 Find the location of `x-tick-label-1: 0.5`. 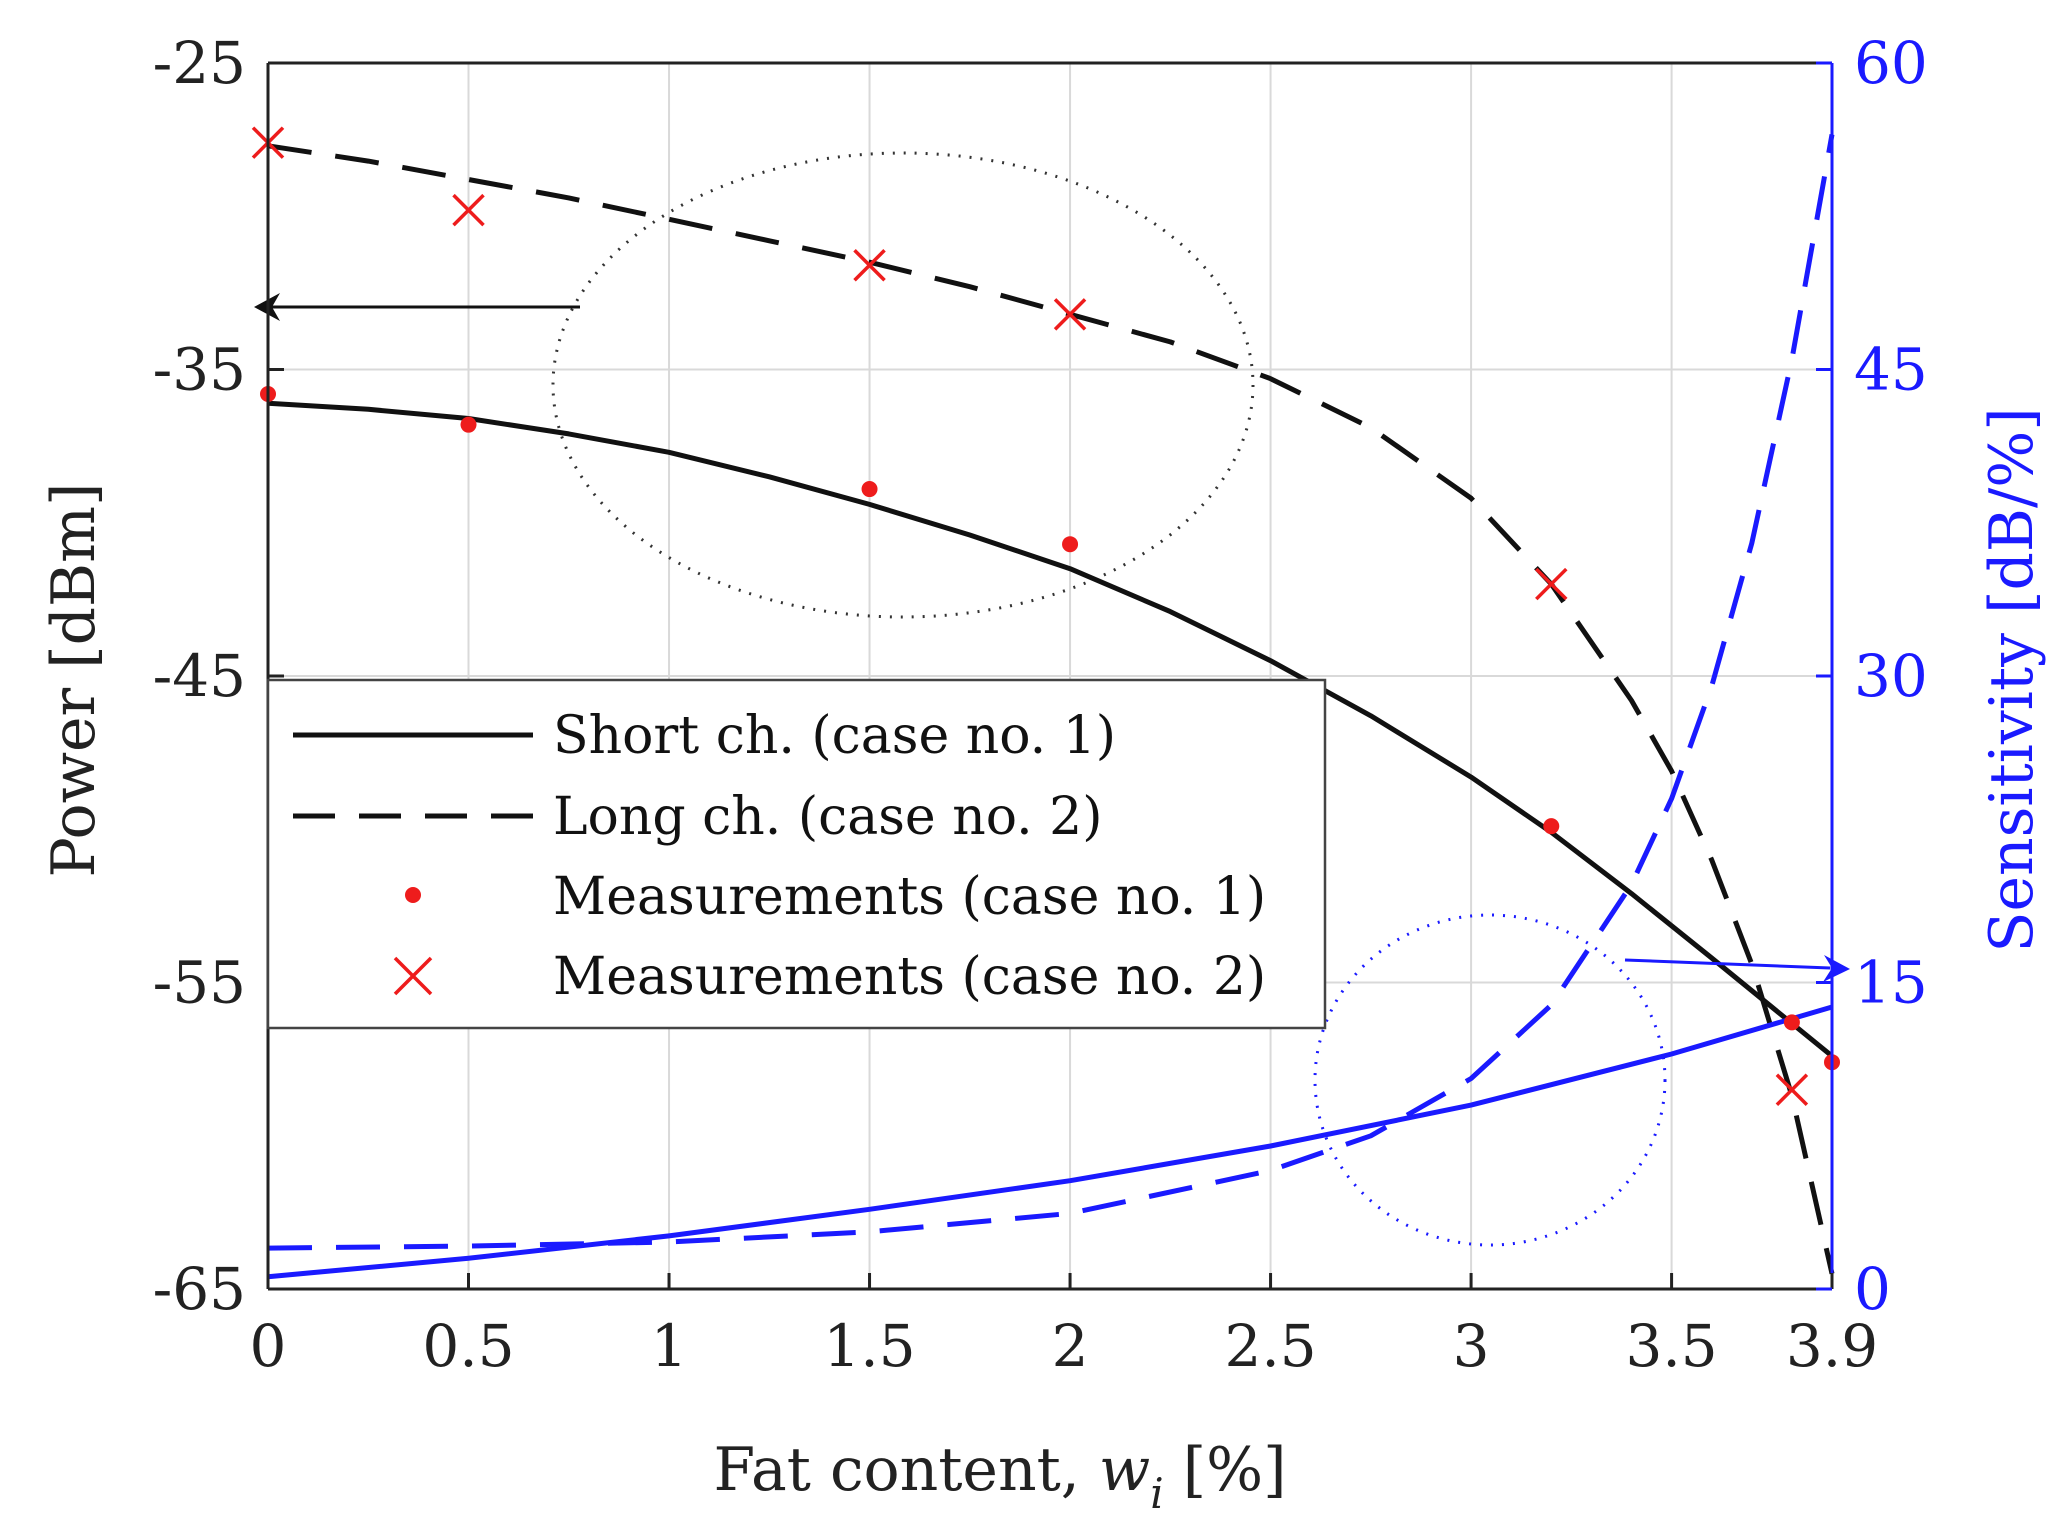

x-tick-label-1: 0.5 is located at coordinates (468, 1346).